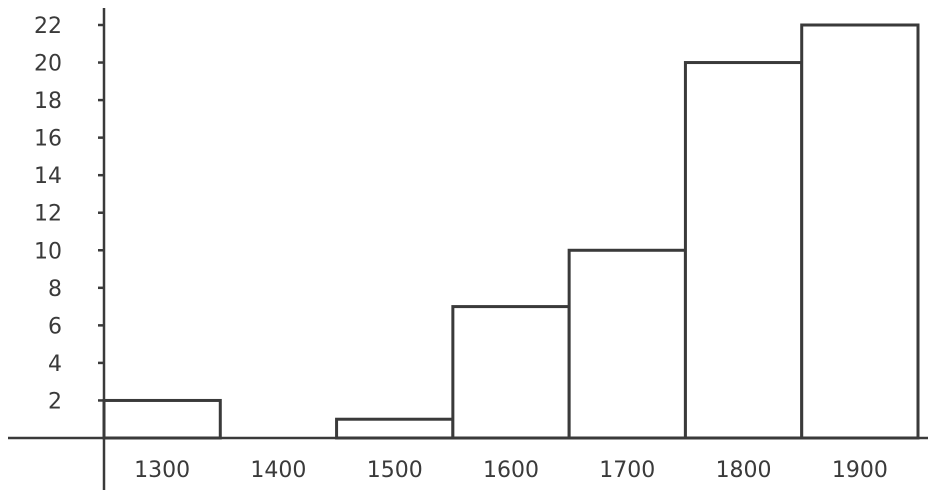 Image resolution: width=930 pixels, height=492 pixels. What do you see at coordinates (55, 289) in the screenshot?
I see `y-tick-label: 8` at bounding box center [55, 289].